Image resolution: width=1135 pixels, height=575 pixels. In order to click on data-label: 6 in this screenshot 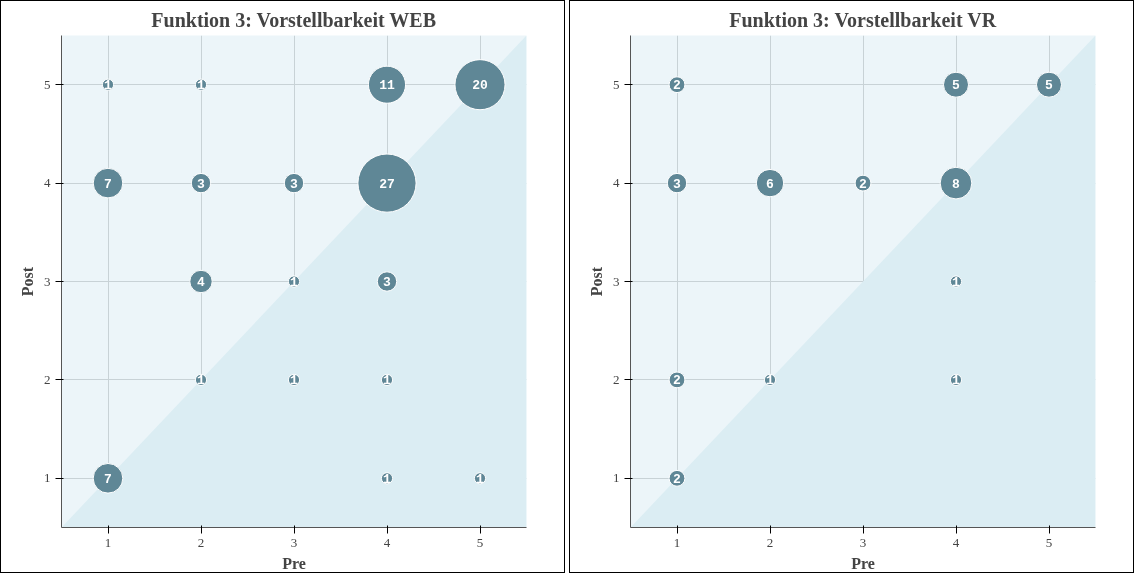, I will do `click(770, 184)`.